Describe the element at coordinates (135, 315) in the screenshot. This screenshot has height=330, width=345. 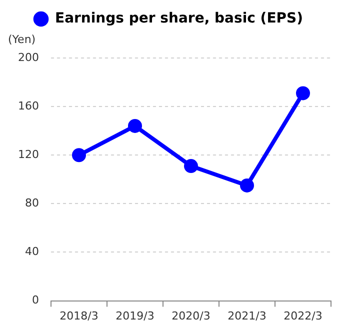
I see `x-tick-label: 2019/3` at that location.